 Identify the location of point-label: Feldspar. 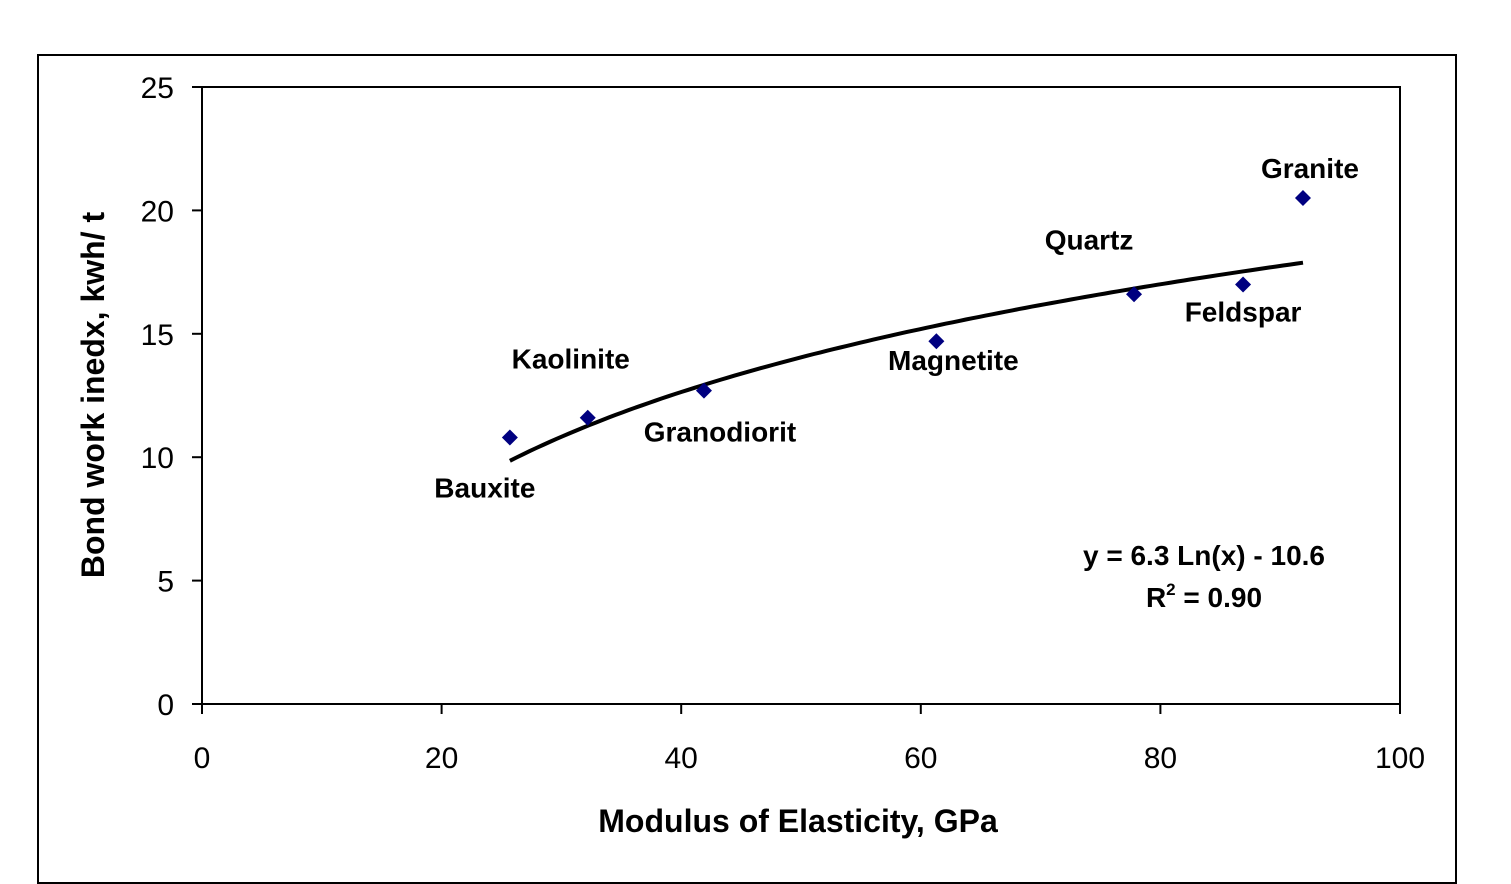
(1243, 311).